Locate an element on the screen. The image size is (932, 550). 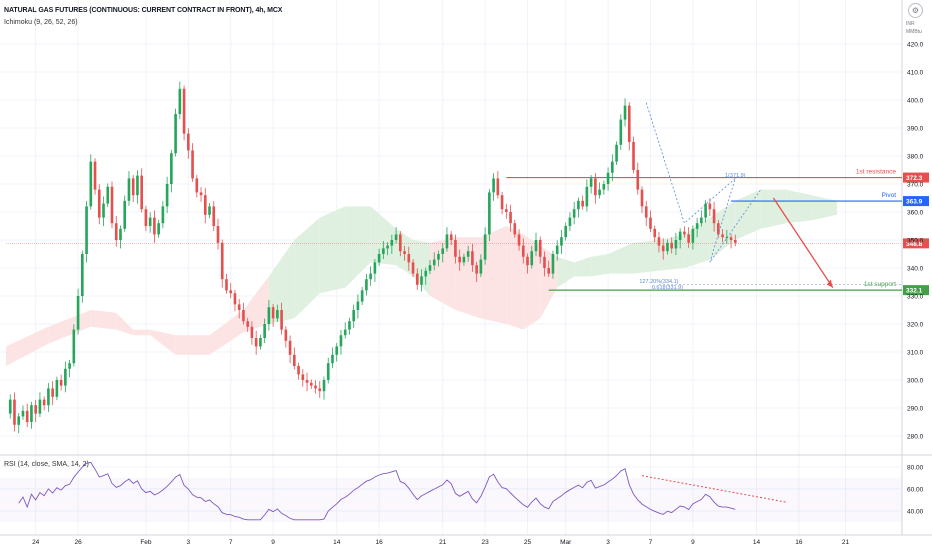
time-tick-label: 24 is located at coordinates (36, 542).